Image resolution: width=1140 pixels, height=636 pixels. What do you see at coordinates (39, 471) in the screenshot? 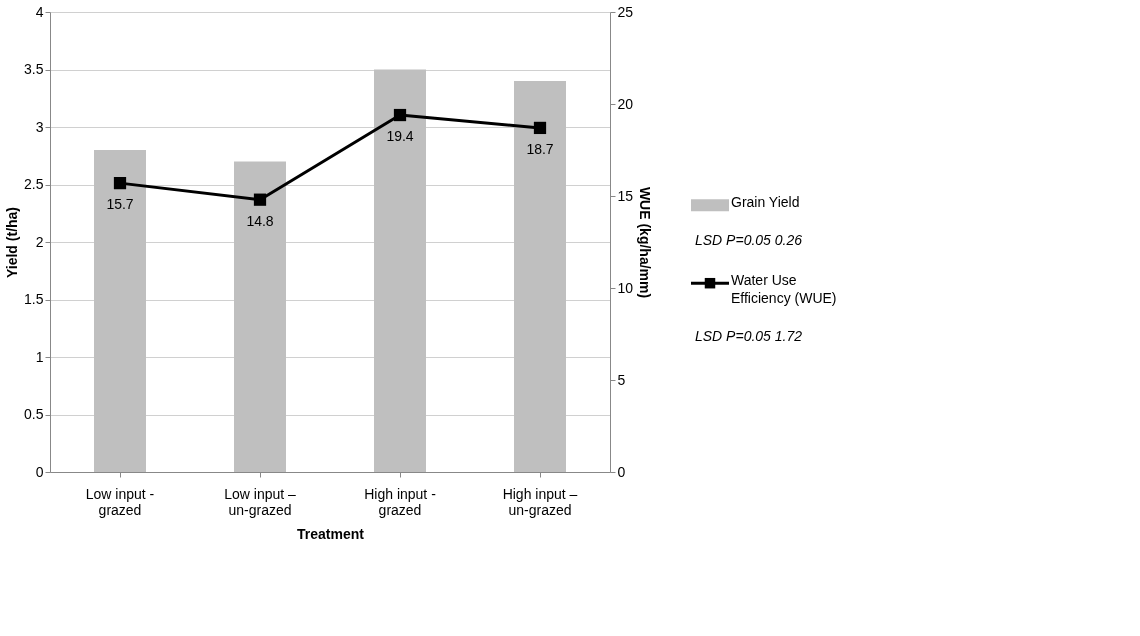
I see `y-tick-label: 0` at bounding box center [39, 471].